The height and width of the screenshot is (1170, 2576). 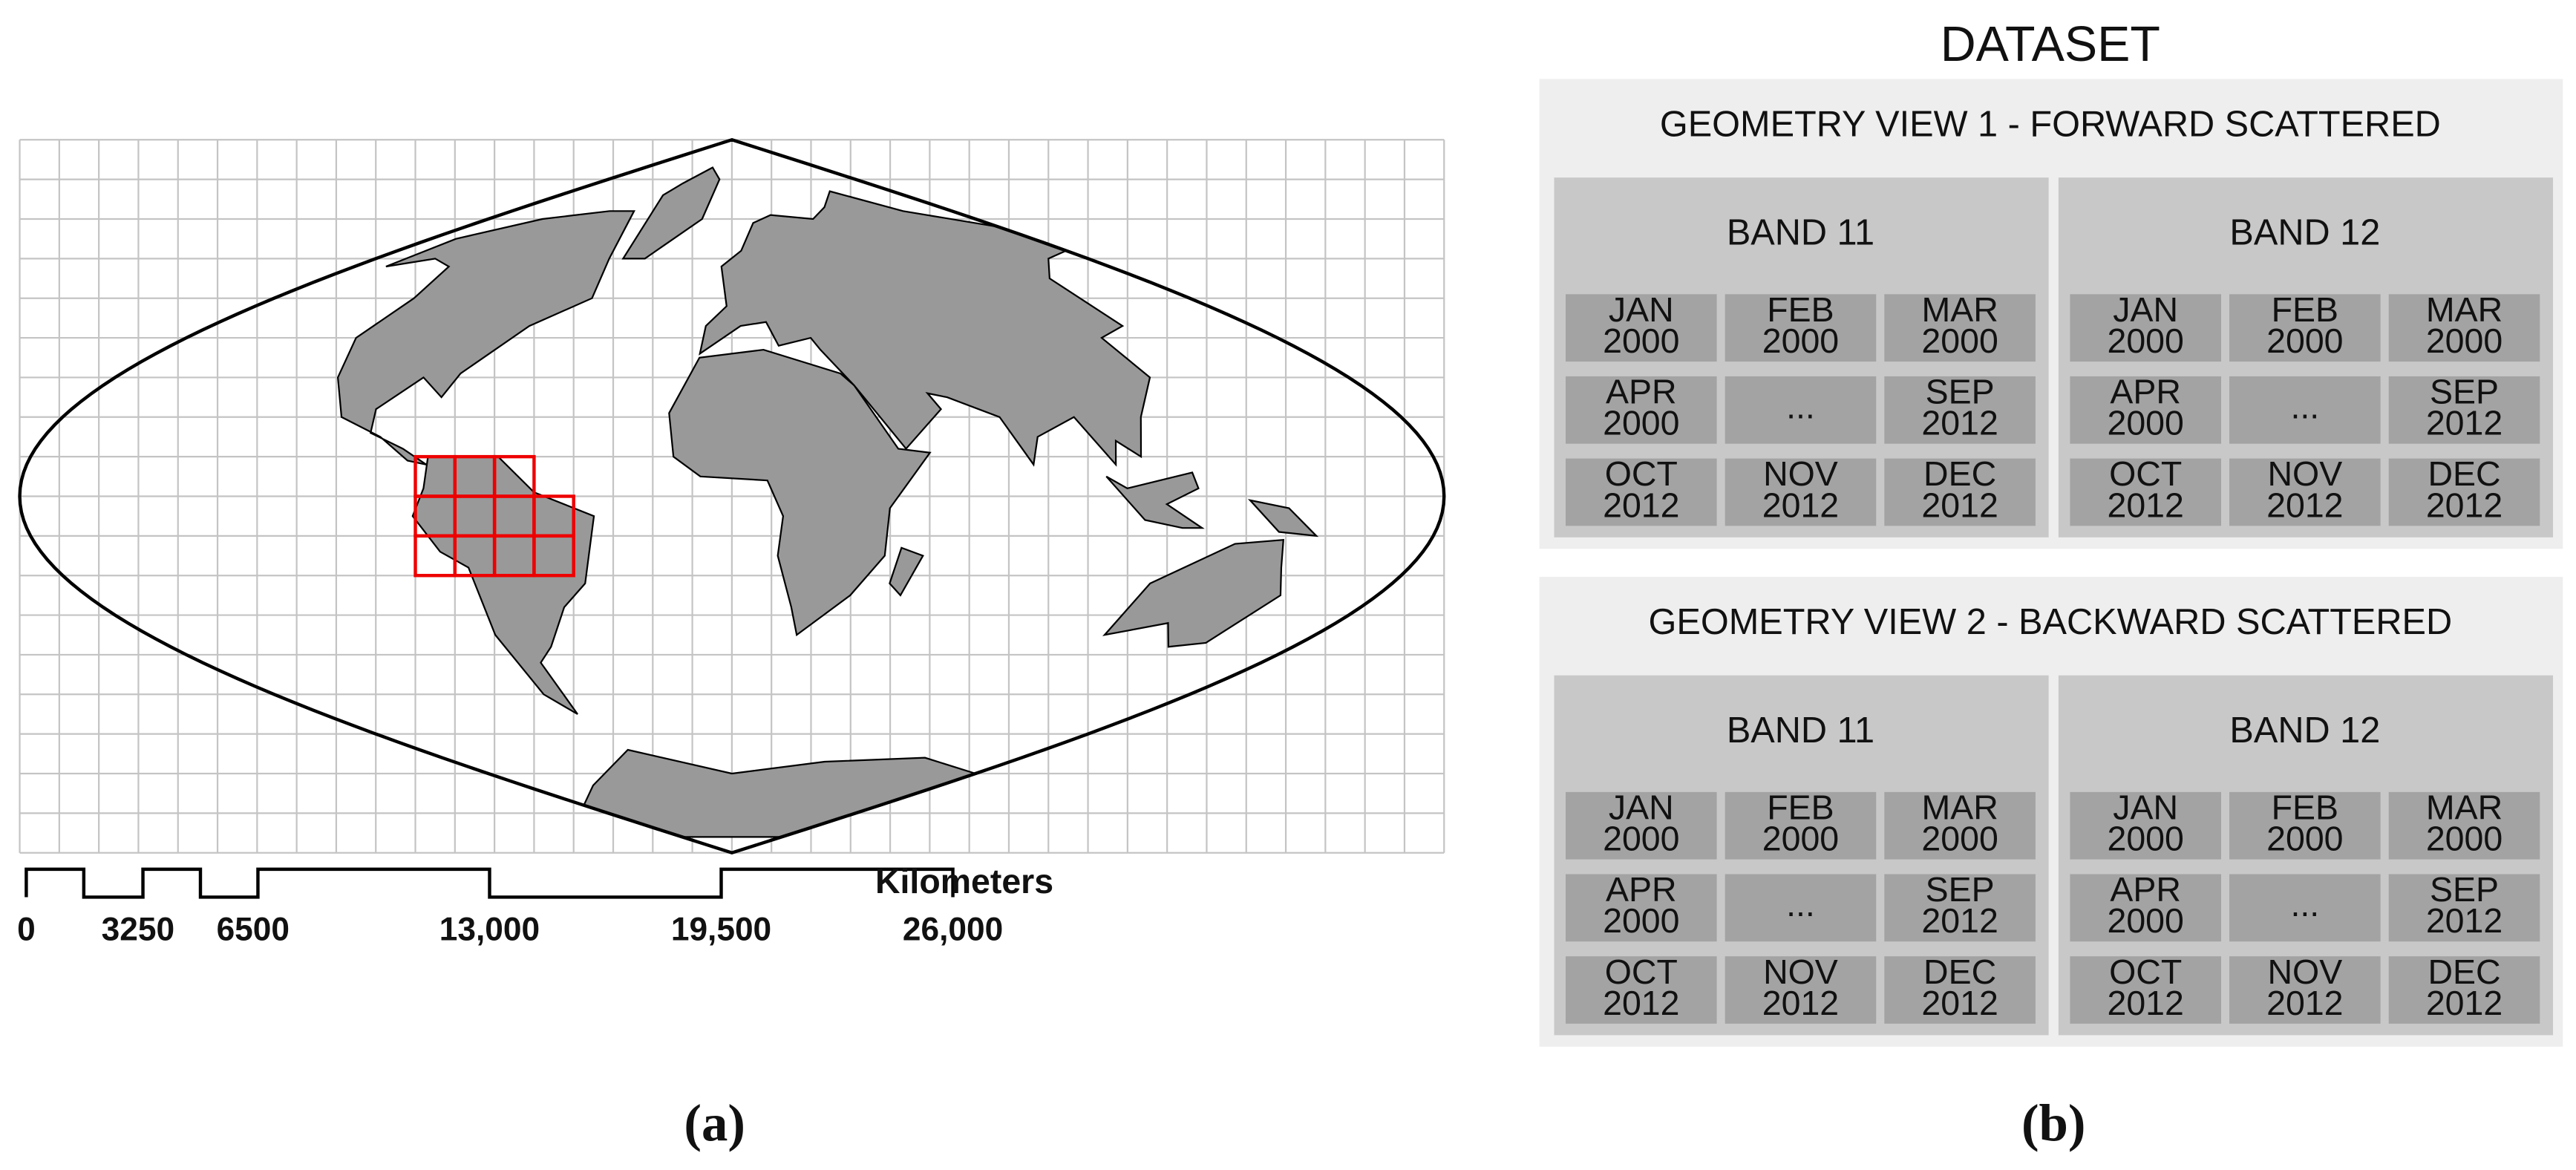 What do you see at coordinates (2050, 124) in the screenshot?
I see `view-title: GEOMETRY VIEW 1 - FORWARD SCATTERED` at bounding box center [2050, 124].